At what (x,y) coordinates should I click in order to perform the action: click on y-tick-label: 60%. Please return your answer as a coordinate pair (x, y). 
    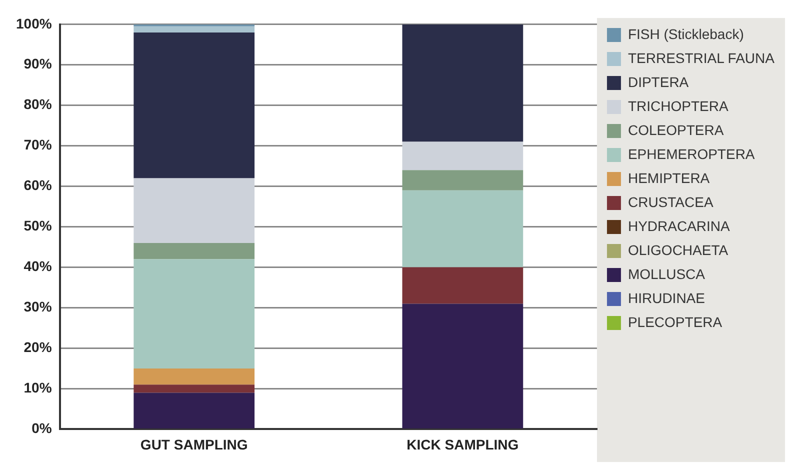
    Looking at the image, I should click on (38, 185).